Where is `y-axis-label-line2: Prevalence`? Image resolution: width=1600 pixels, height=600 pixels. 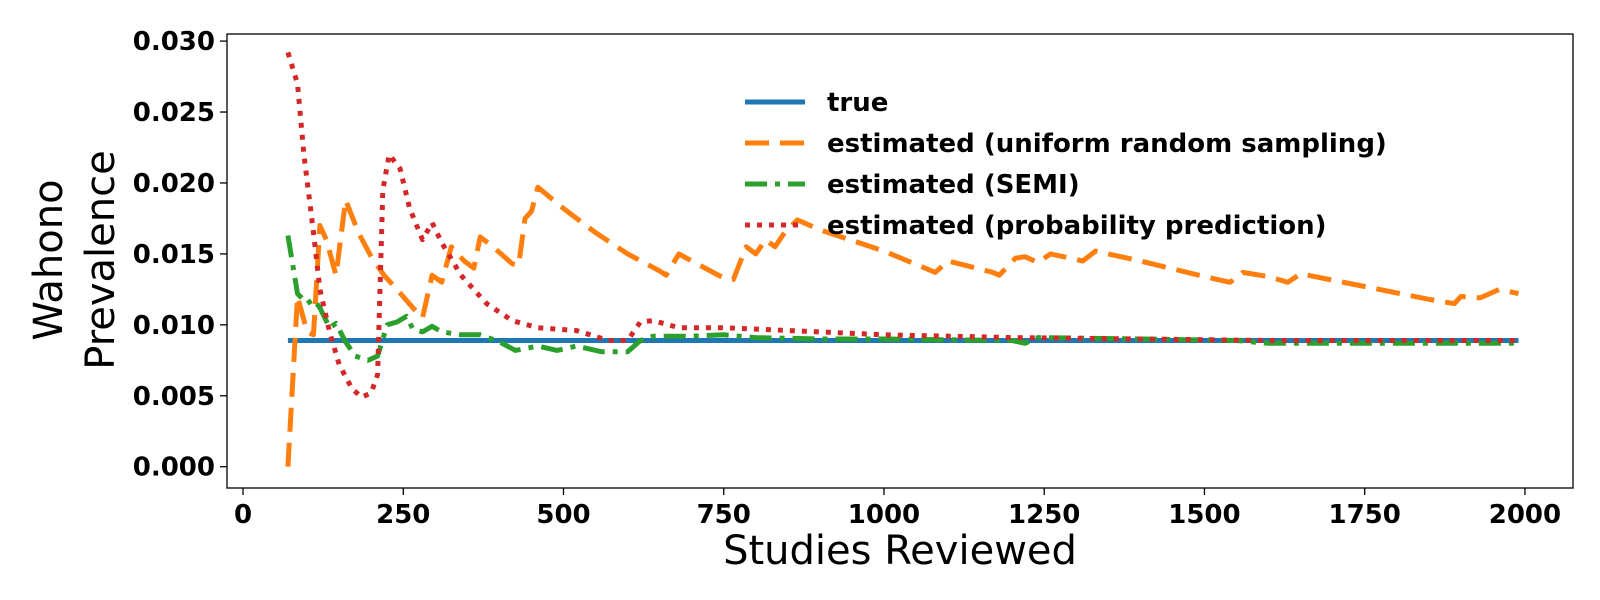 y-axis-label-line2: Prevalence is located at coordinates (101, 259).